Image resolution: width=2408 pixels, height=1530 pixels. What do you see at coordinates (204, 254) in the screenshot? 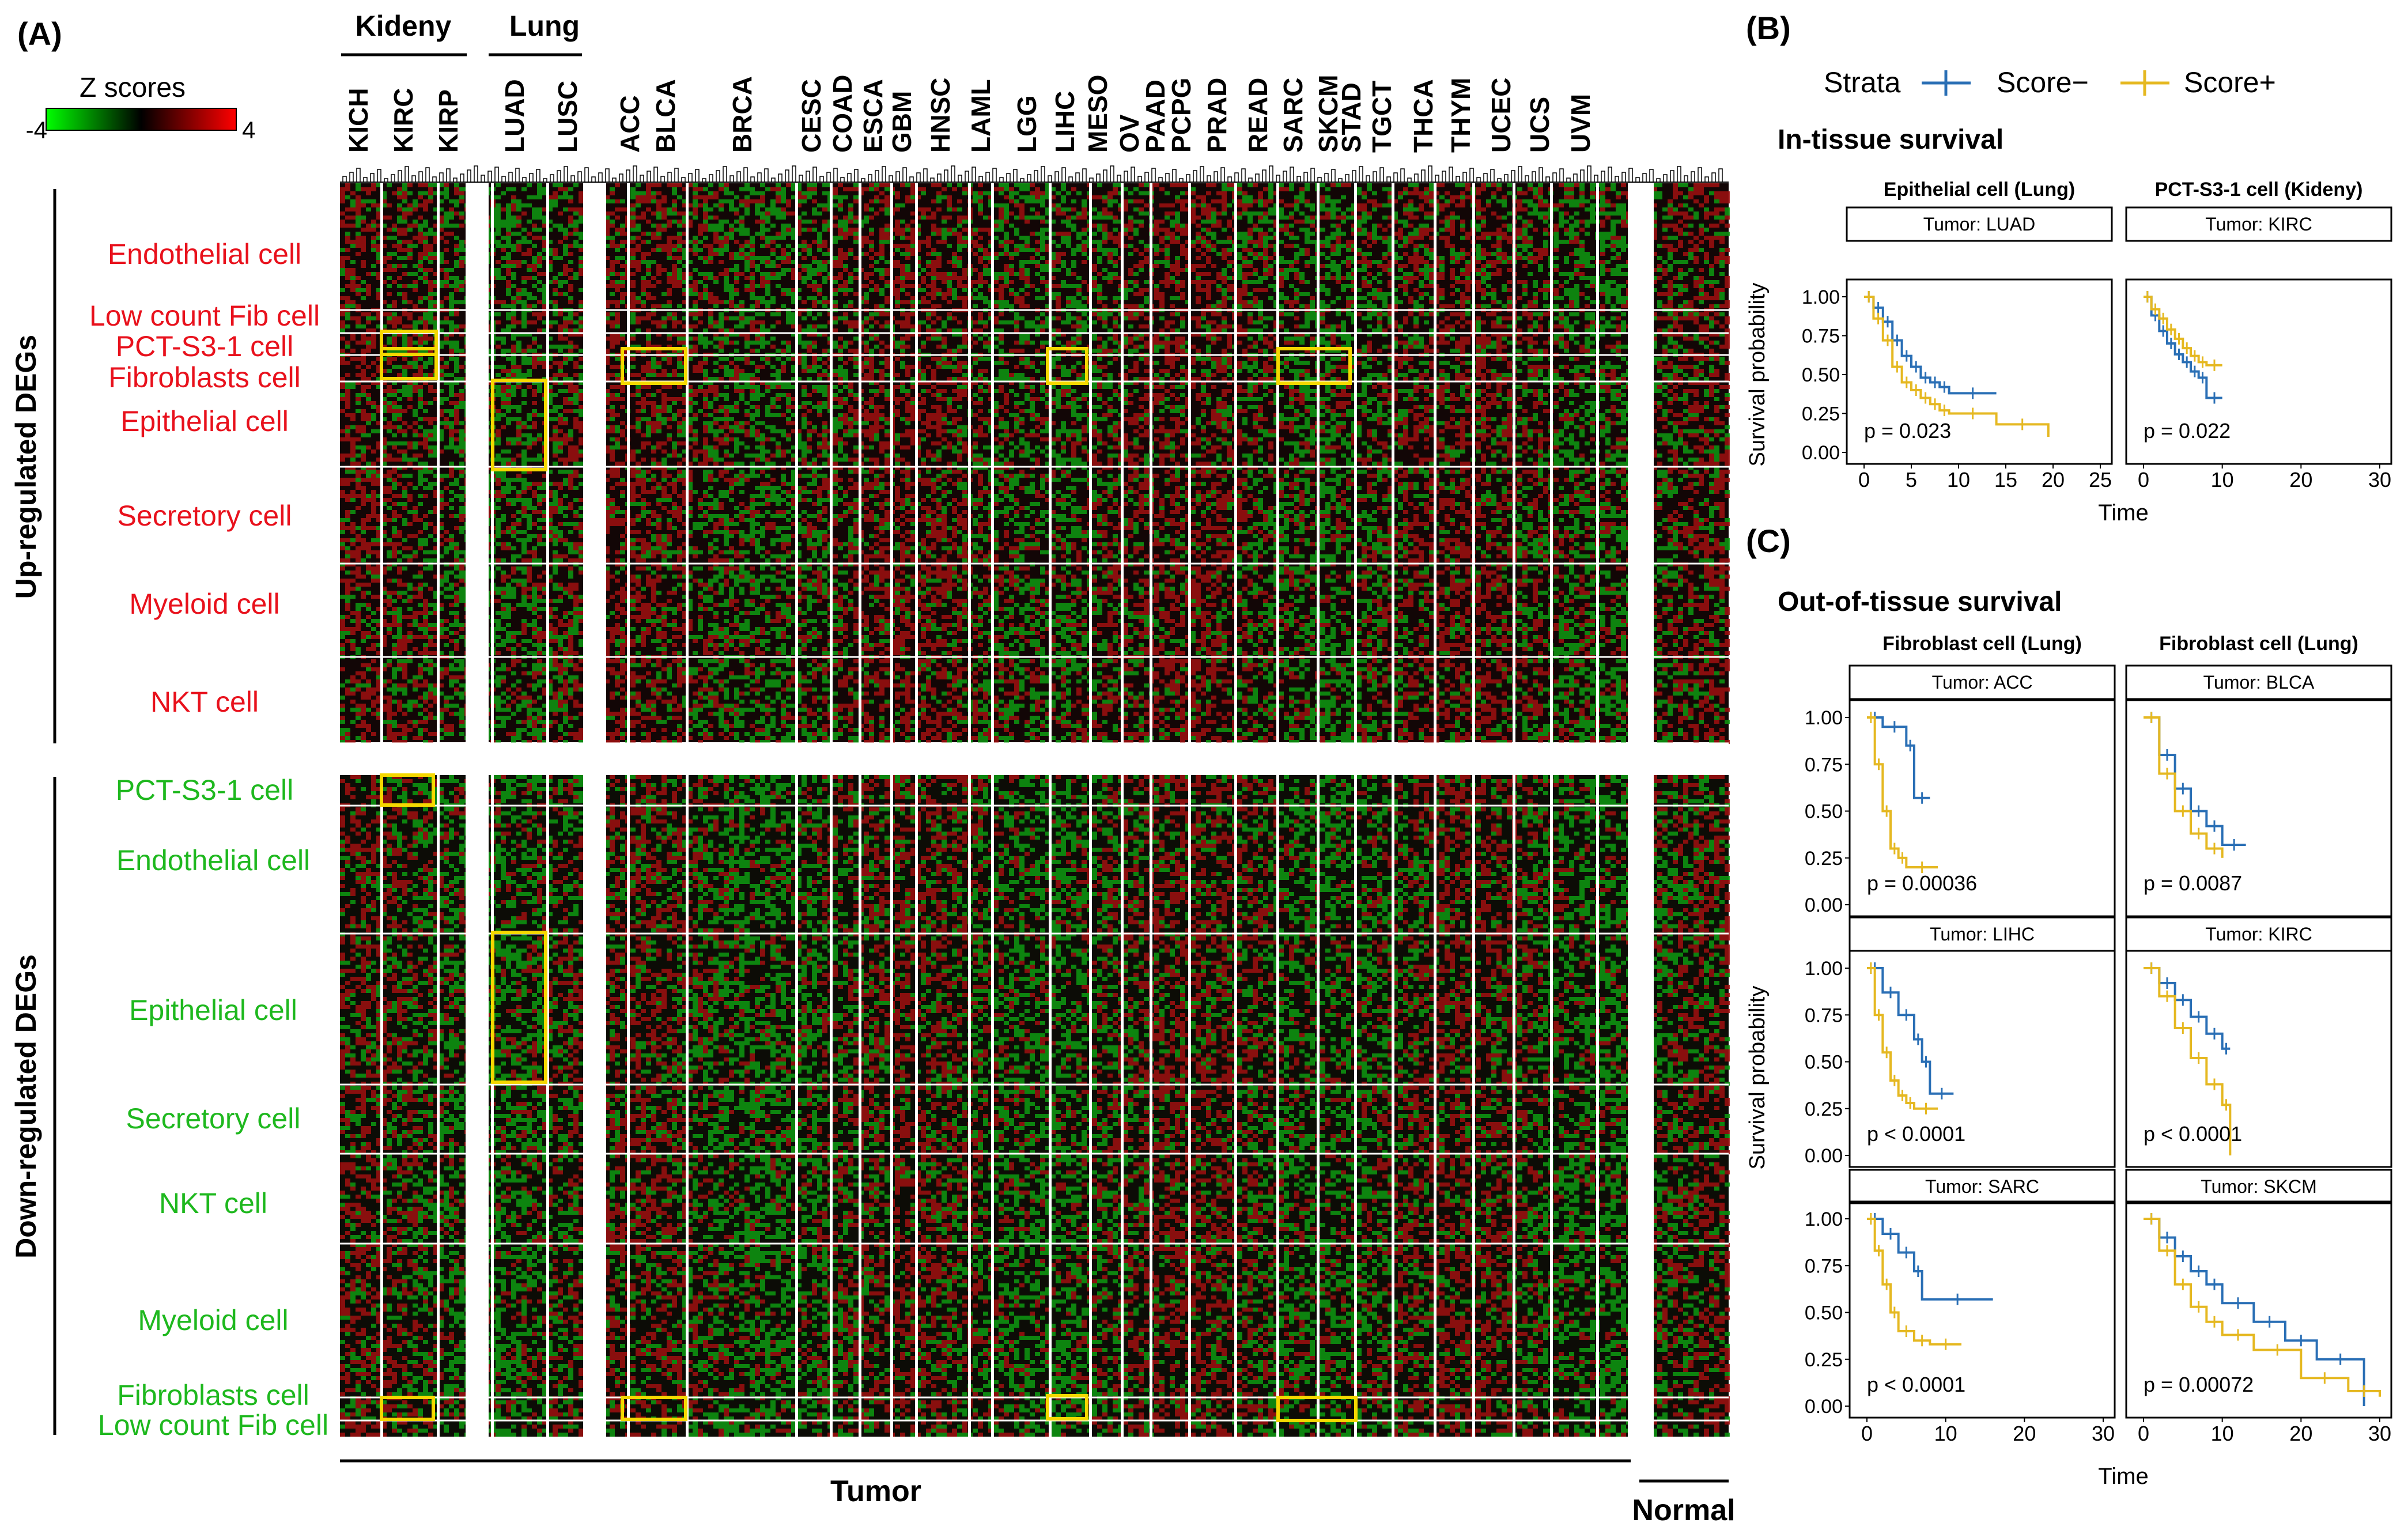
I see `row-label-up: Endothelial cell` at bounding box center [204, 254].